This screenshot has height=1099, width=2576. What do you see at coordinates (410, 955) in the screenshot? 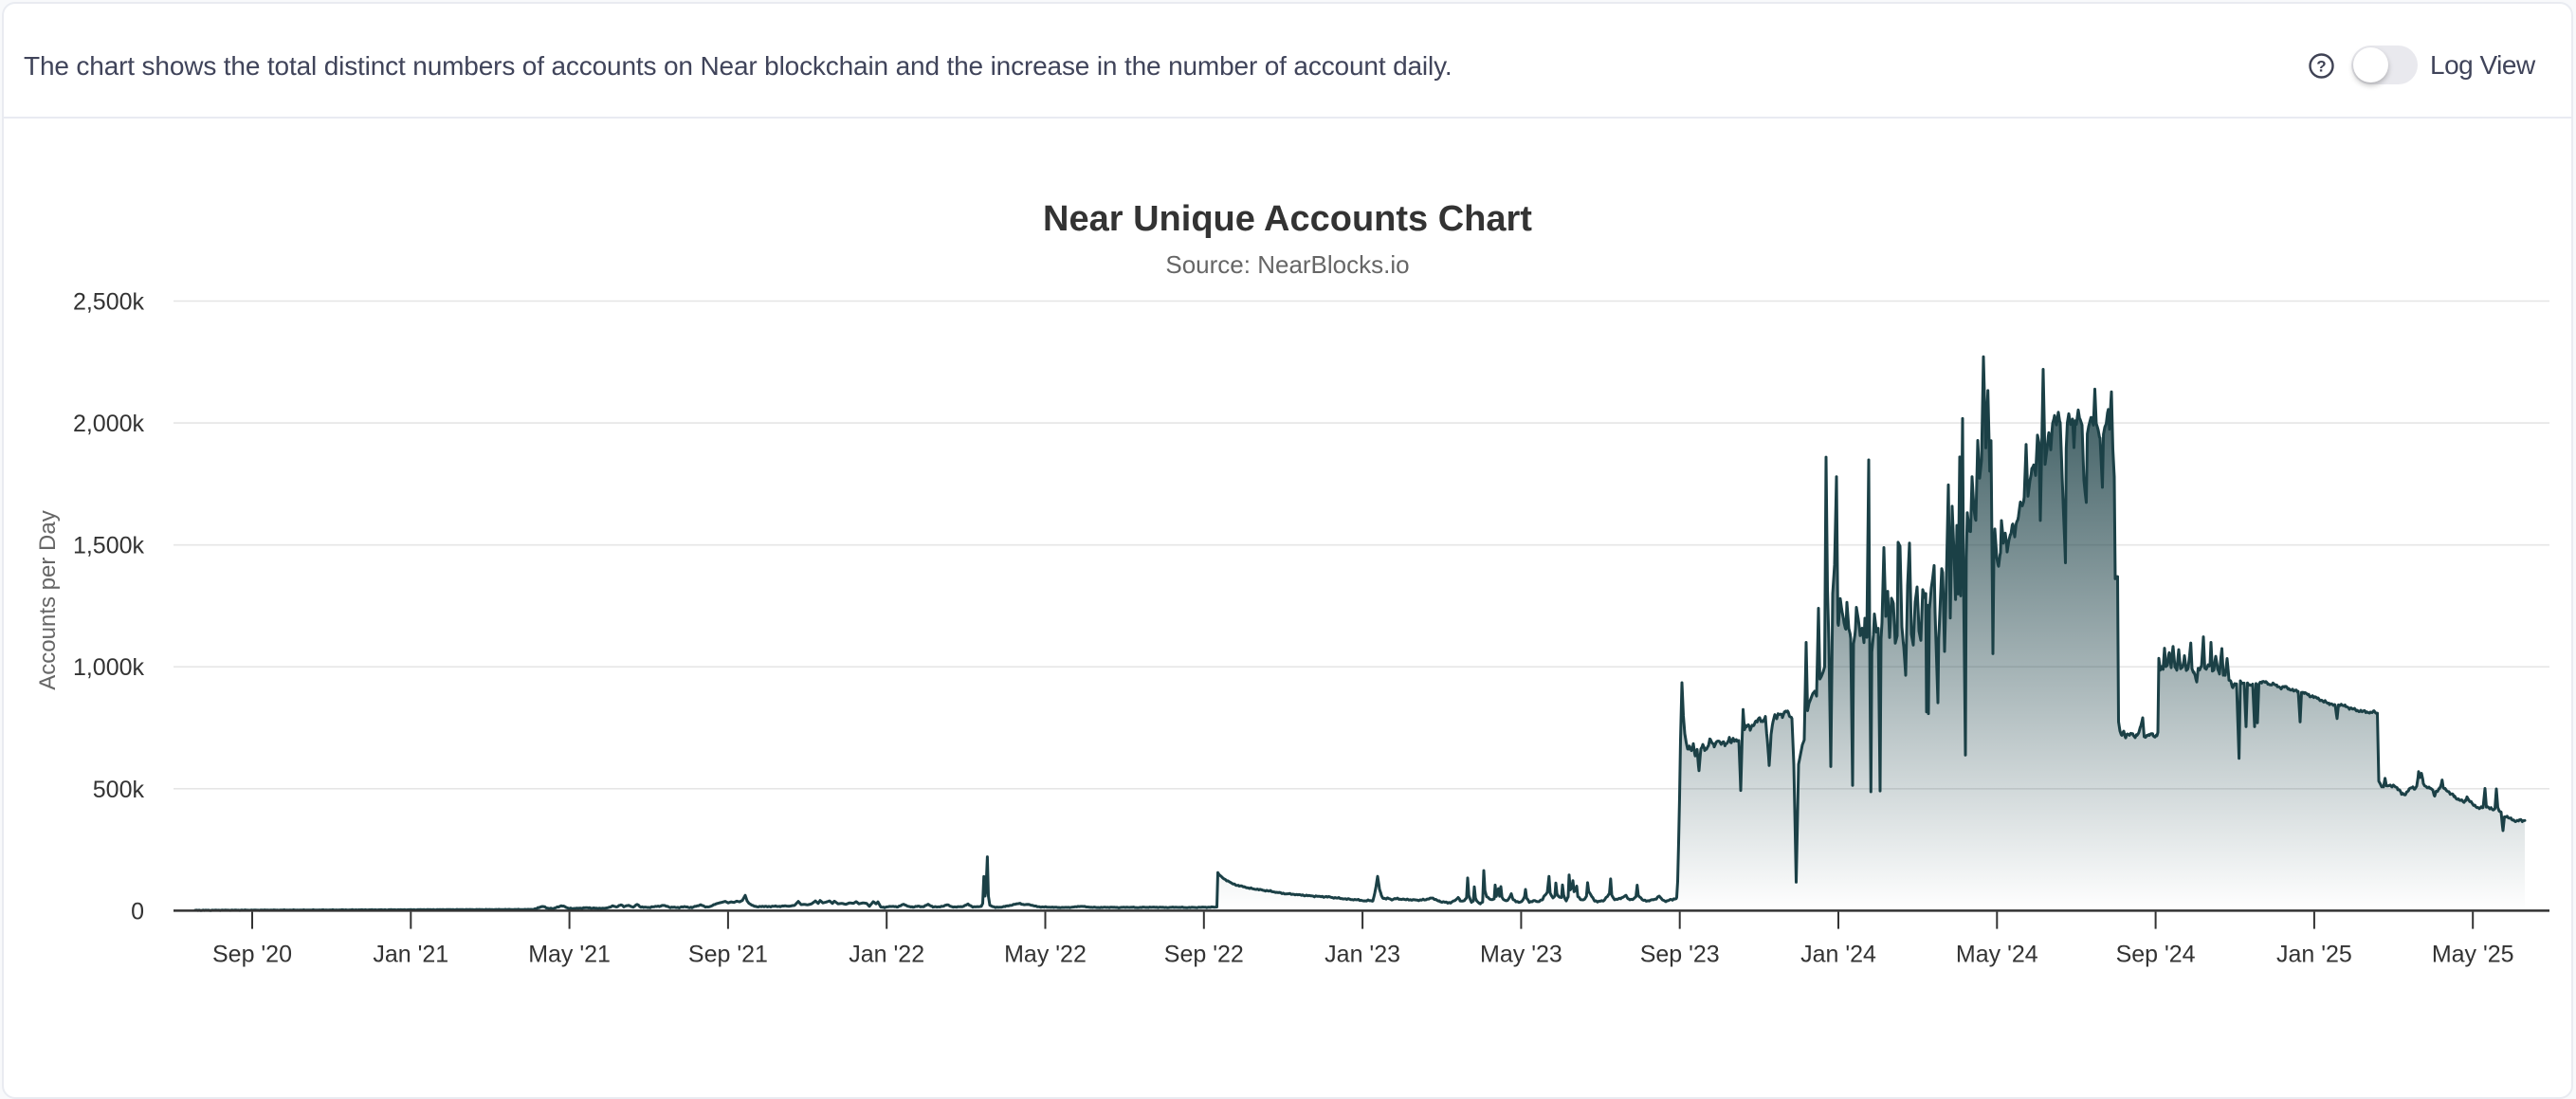
I see `svg-text: Jan '21` at bounding box center [410, 955].